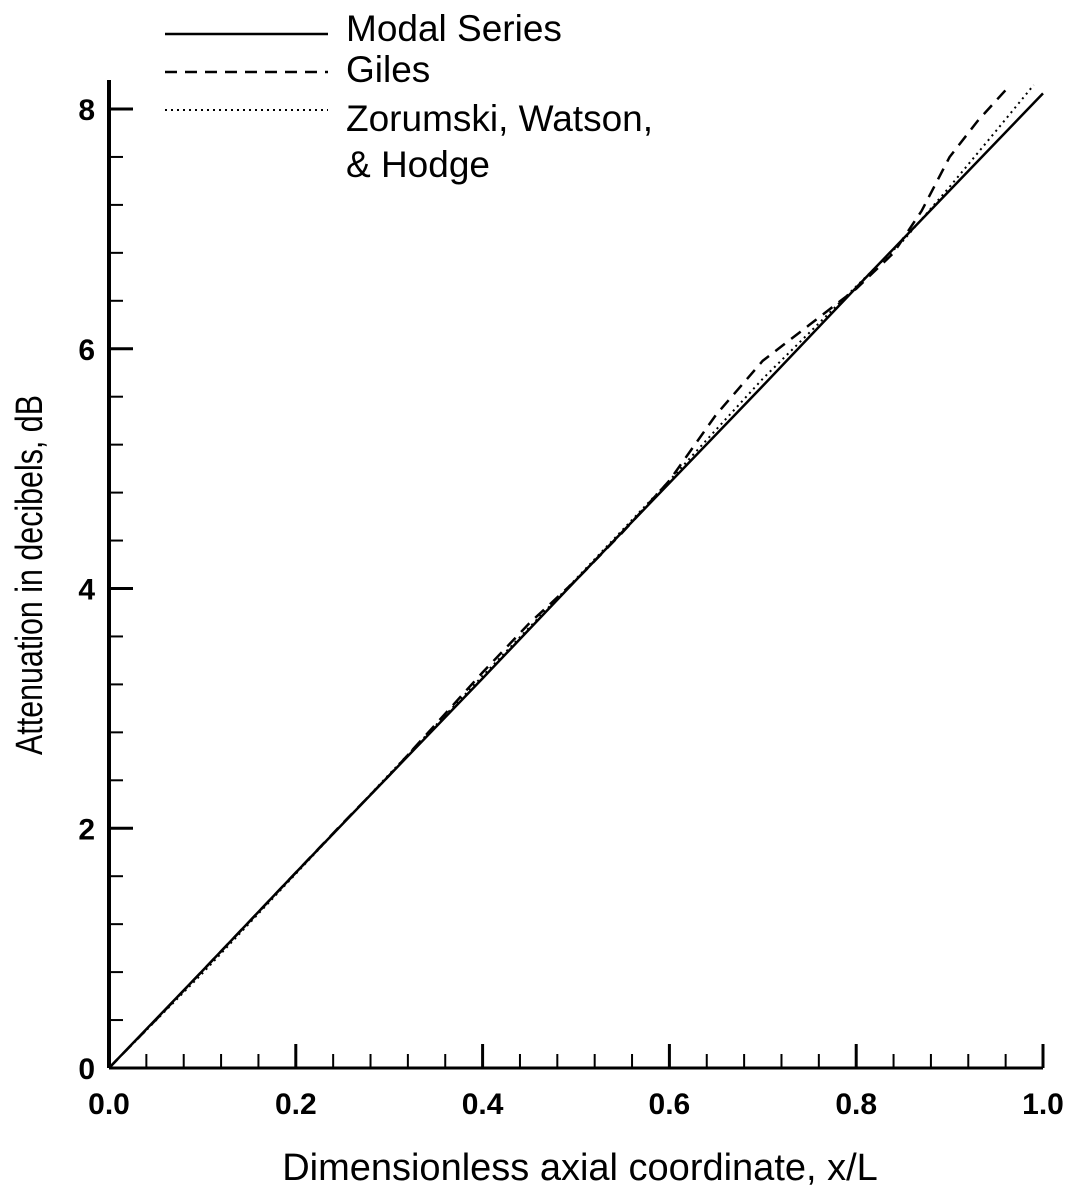 This screenshot has height=1192, width=1077. Describe the element at coordinates (418, 164) in the screenshot. I see `legend-label-4: & Hodge` at that location.